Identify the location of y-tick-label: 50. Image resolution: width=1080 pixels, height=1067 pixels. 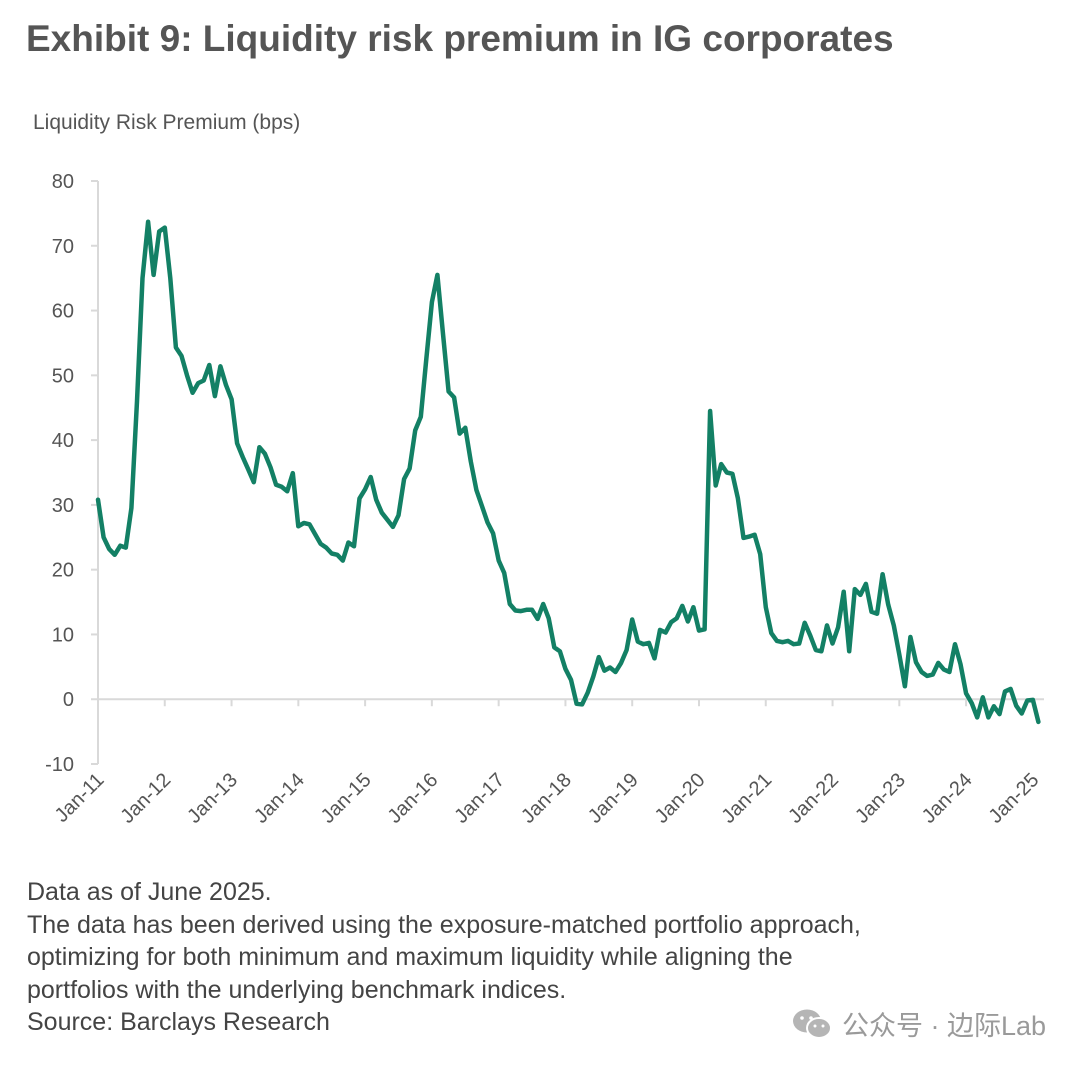
(63, 376).